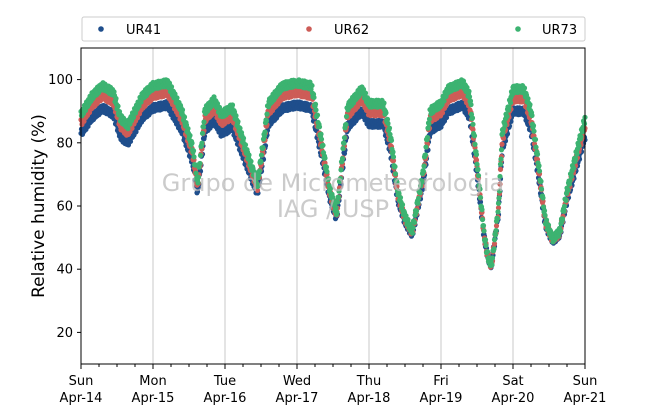 The width and height of the screenshot is (650, 409). I want to click on x-tick-label-date: Apr-21, so click(585, 398).